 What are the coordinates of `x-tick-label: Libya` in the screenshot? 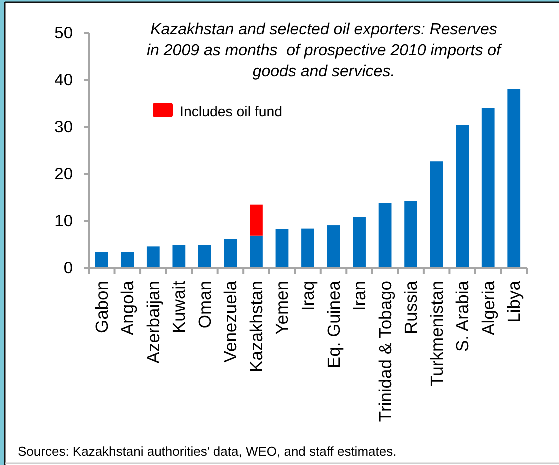 It's located at (514, 301).